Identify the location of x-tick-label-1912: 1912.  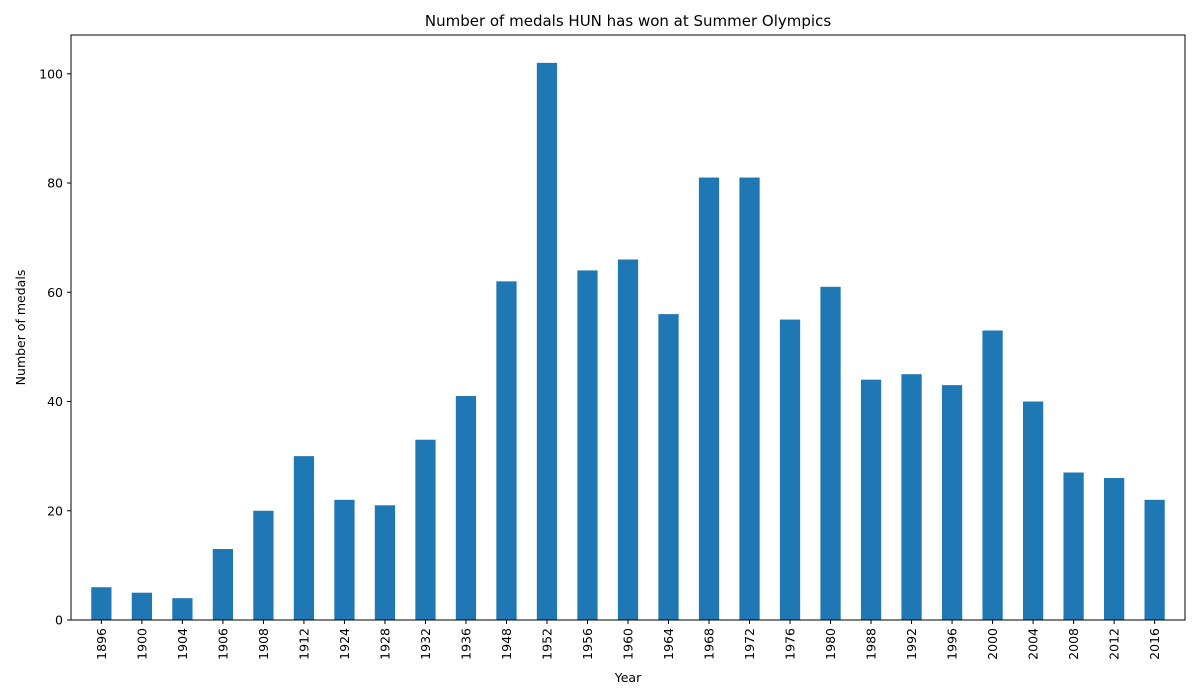
(303, 644).